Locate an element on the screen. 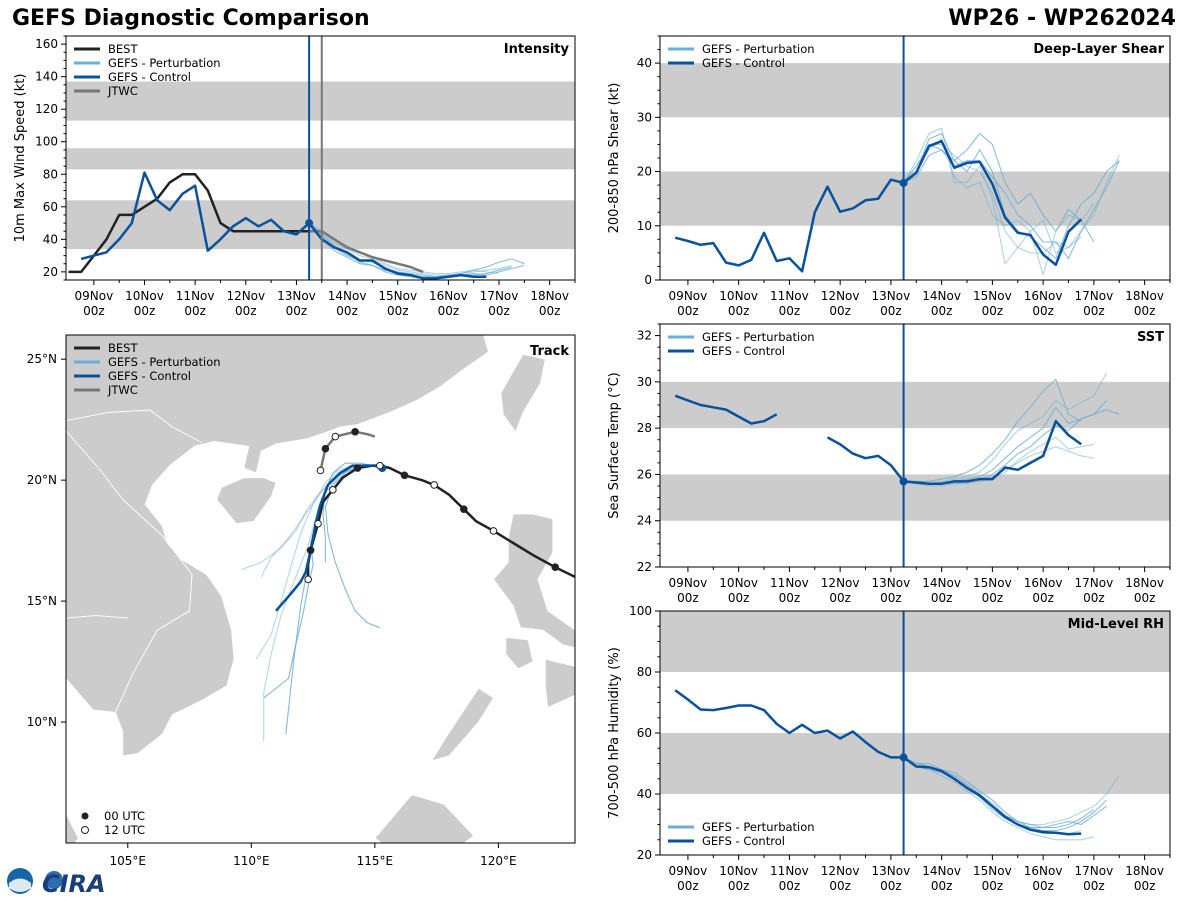 This screenshot has width=1200, height=900. track-x-tick-label: 115°E is located at coordinates (375, 861).